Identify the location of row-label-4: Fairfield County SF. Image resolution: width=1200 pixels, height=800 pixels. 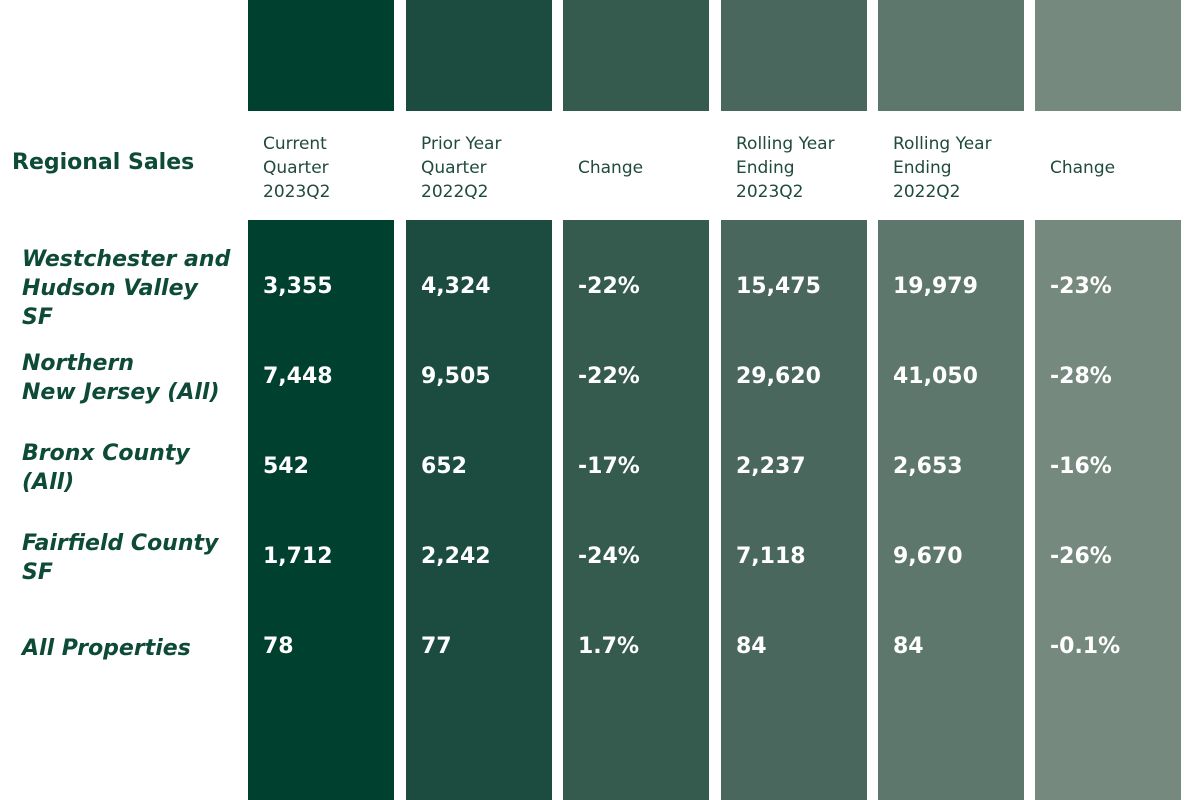
(120, 558).